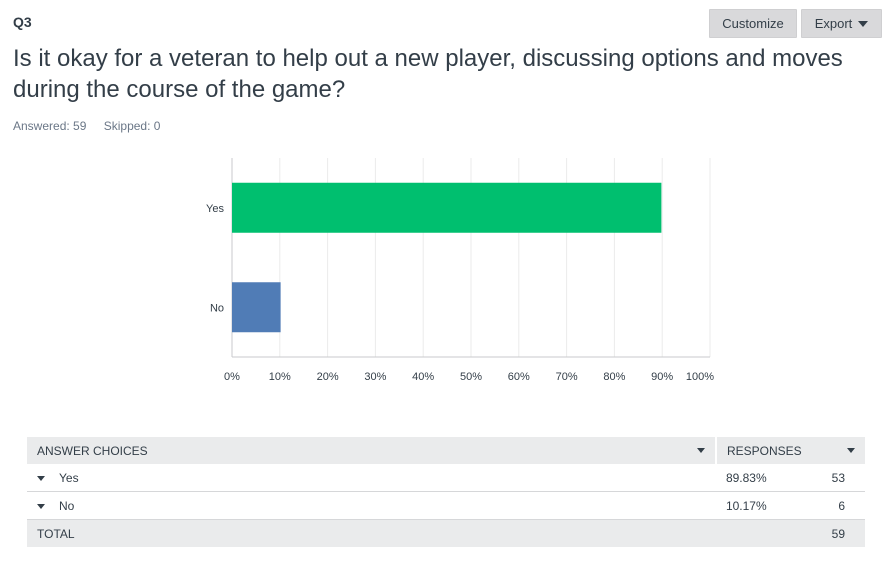 Image resolution: width=889 pixels, height=579 pixels. Describe the element at coordinates (447, 207) in the screenshot. I see `bar-yes` at that location.